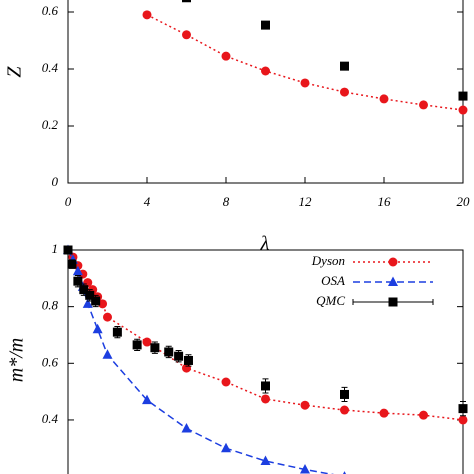 This screenshot has width=474, height=474. I want to click on x-axis-label: λ, so click(265, 244).